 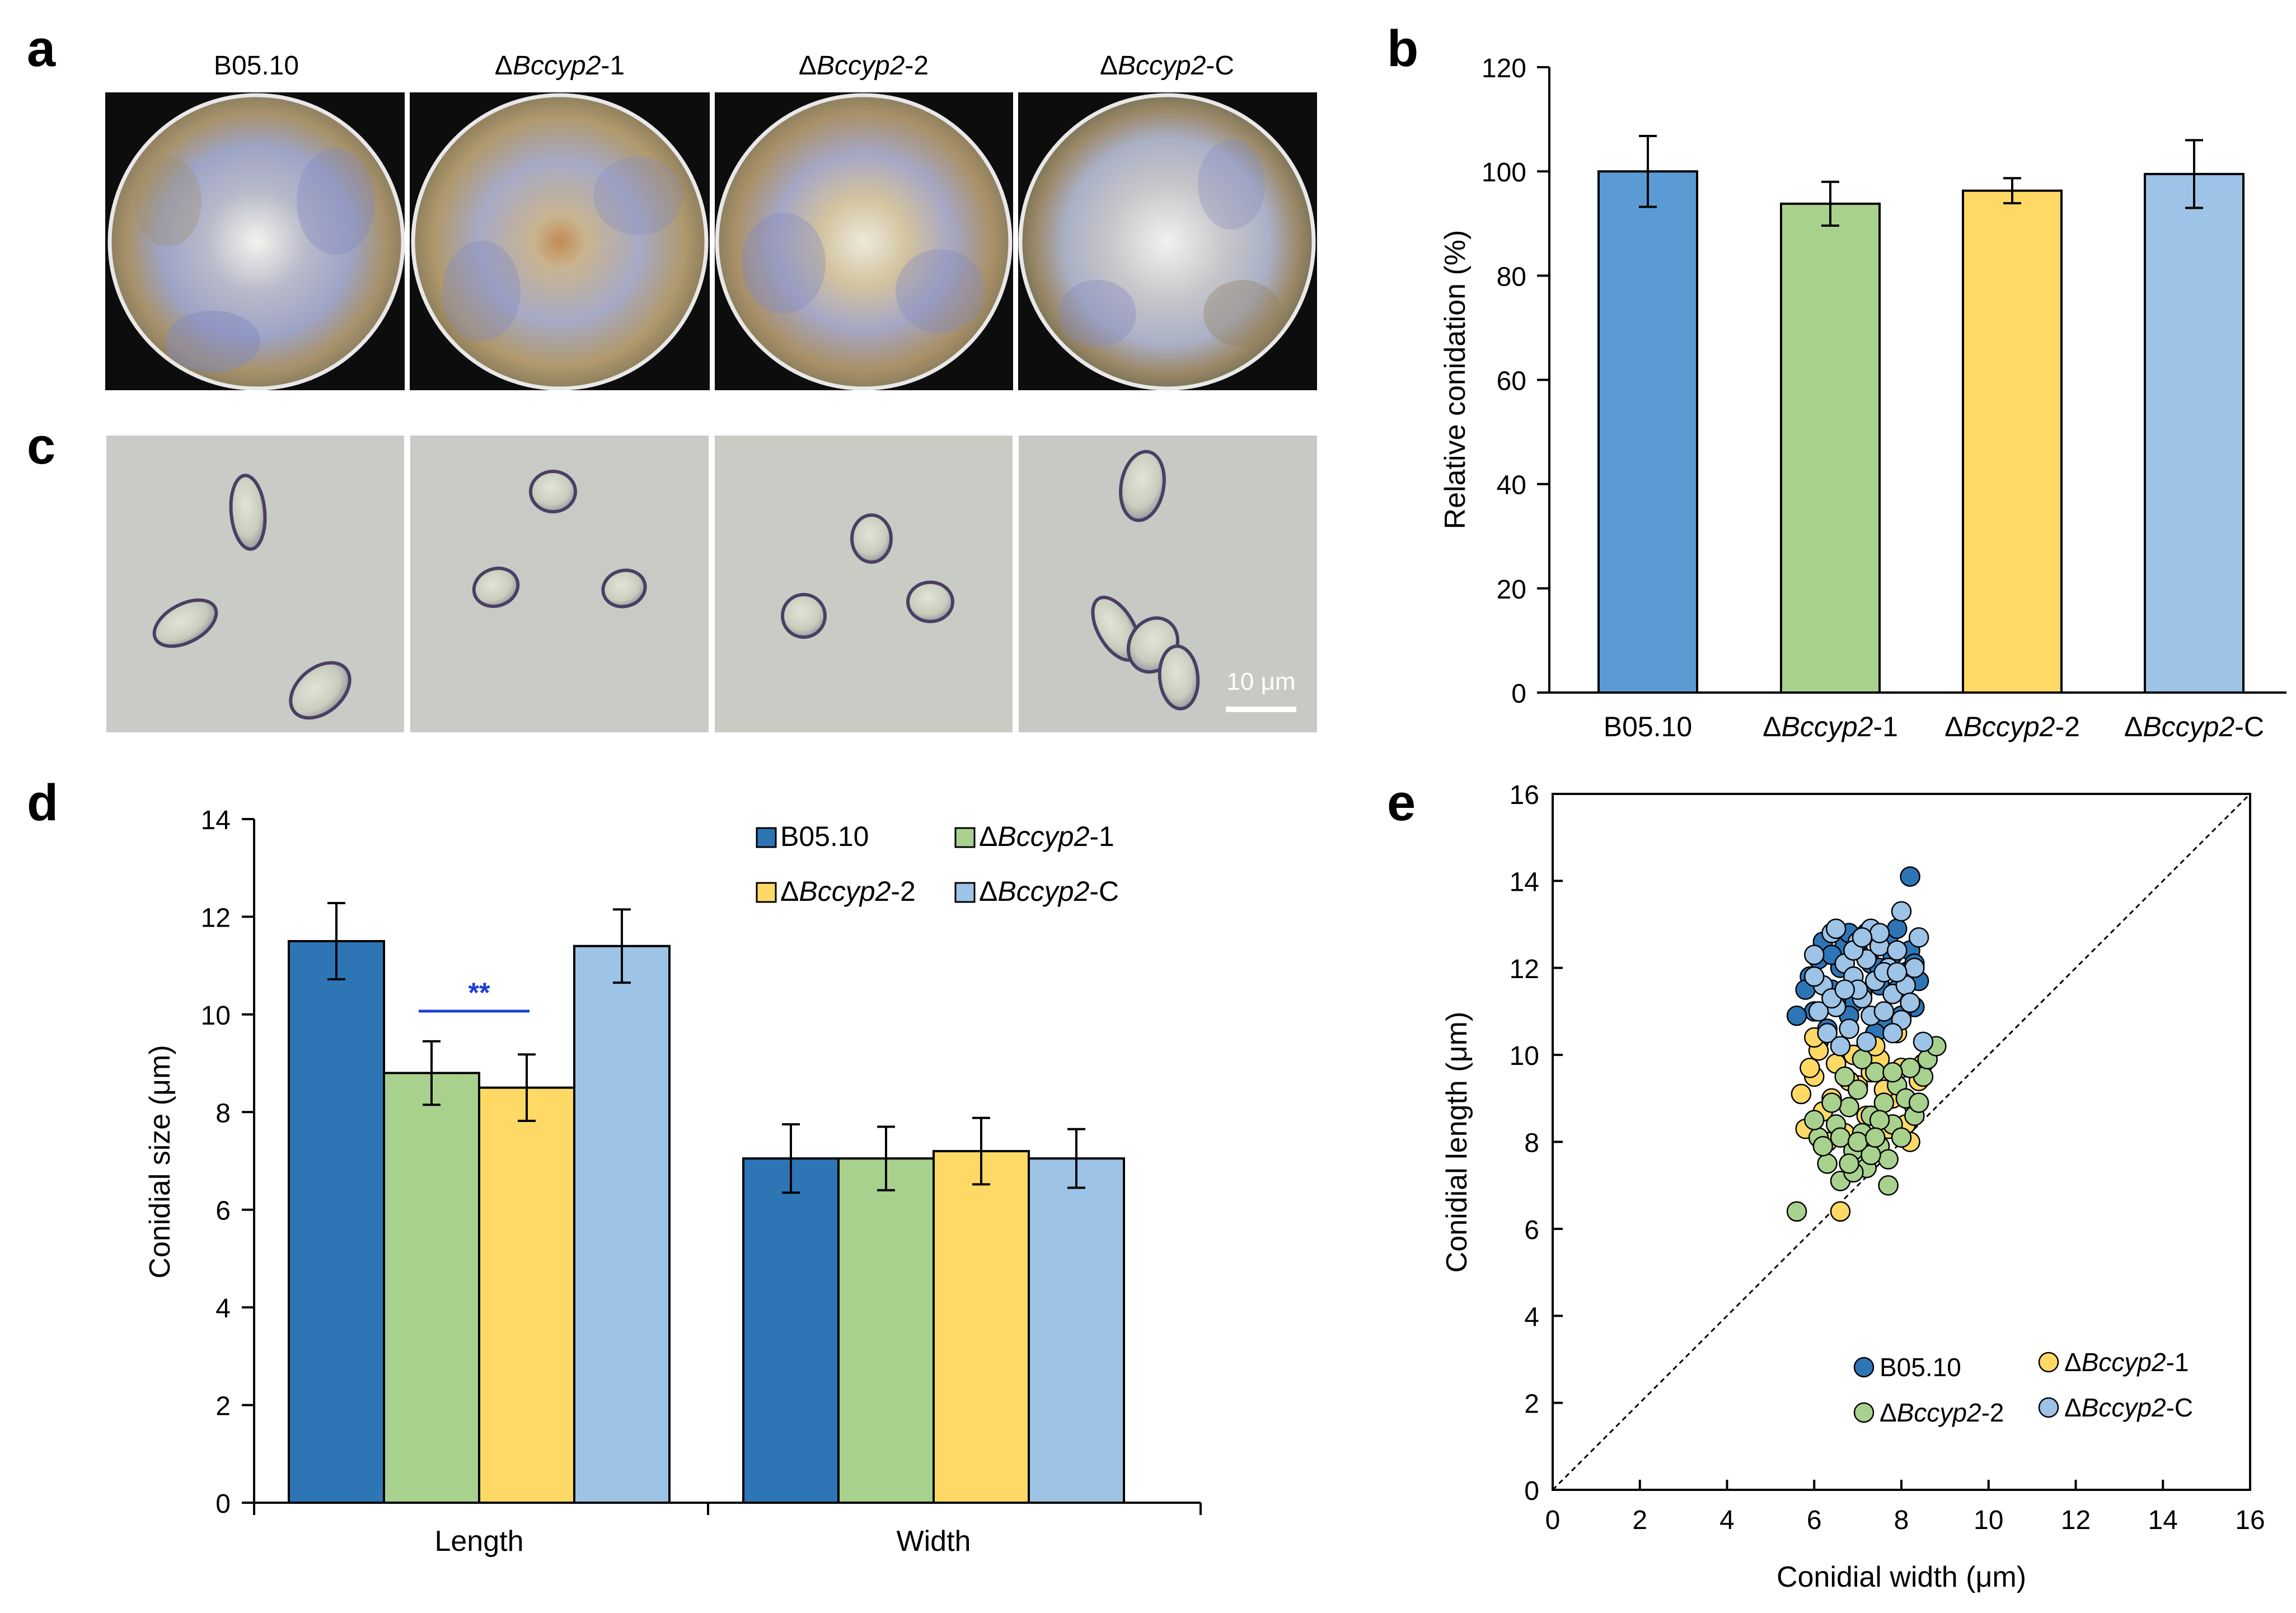 What do you see at coordinates (2076, 1520) in the screenshot?
I see `e-xtick-label: 12` at bounding box center [2076, 1520].